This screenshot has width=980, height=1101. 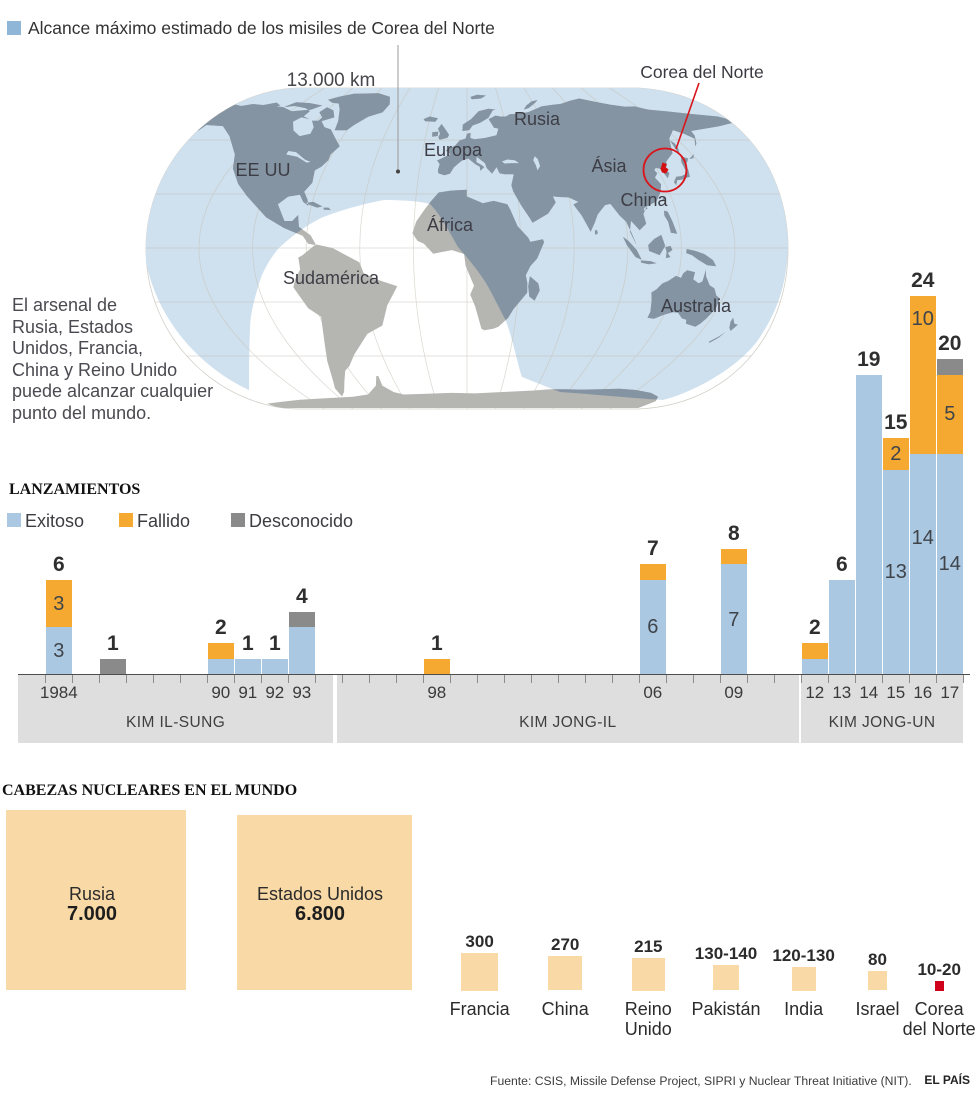 What do you see at coordinates (450, 225) in the screenshot?
I see `svg-text: África` at bounding box center [450, 225].